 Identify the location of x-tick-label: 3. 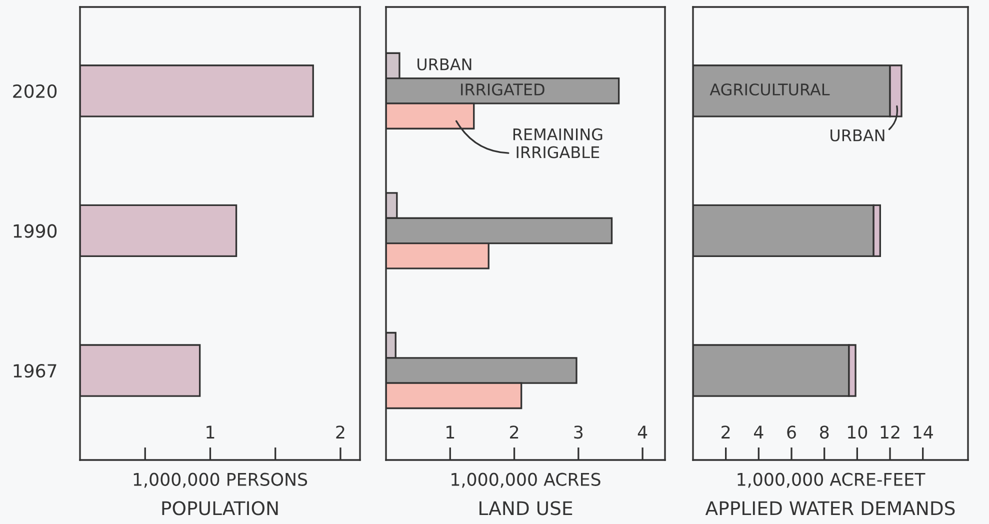
(578, 432).